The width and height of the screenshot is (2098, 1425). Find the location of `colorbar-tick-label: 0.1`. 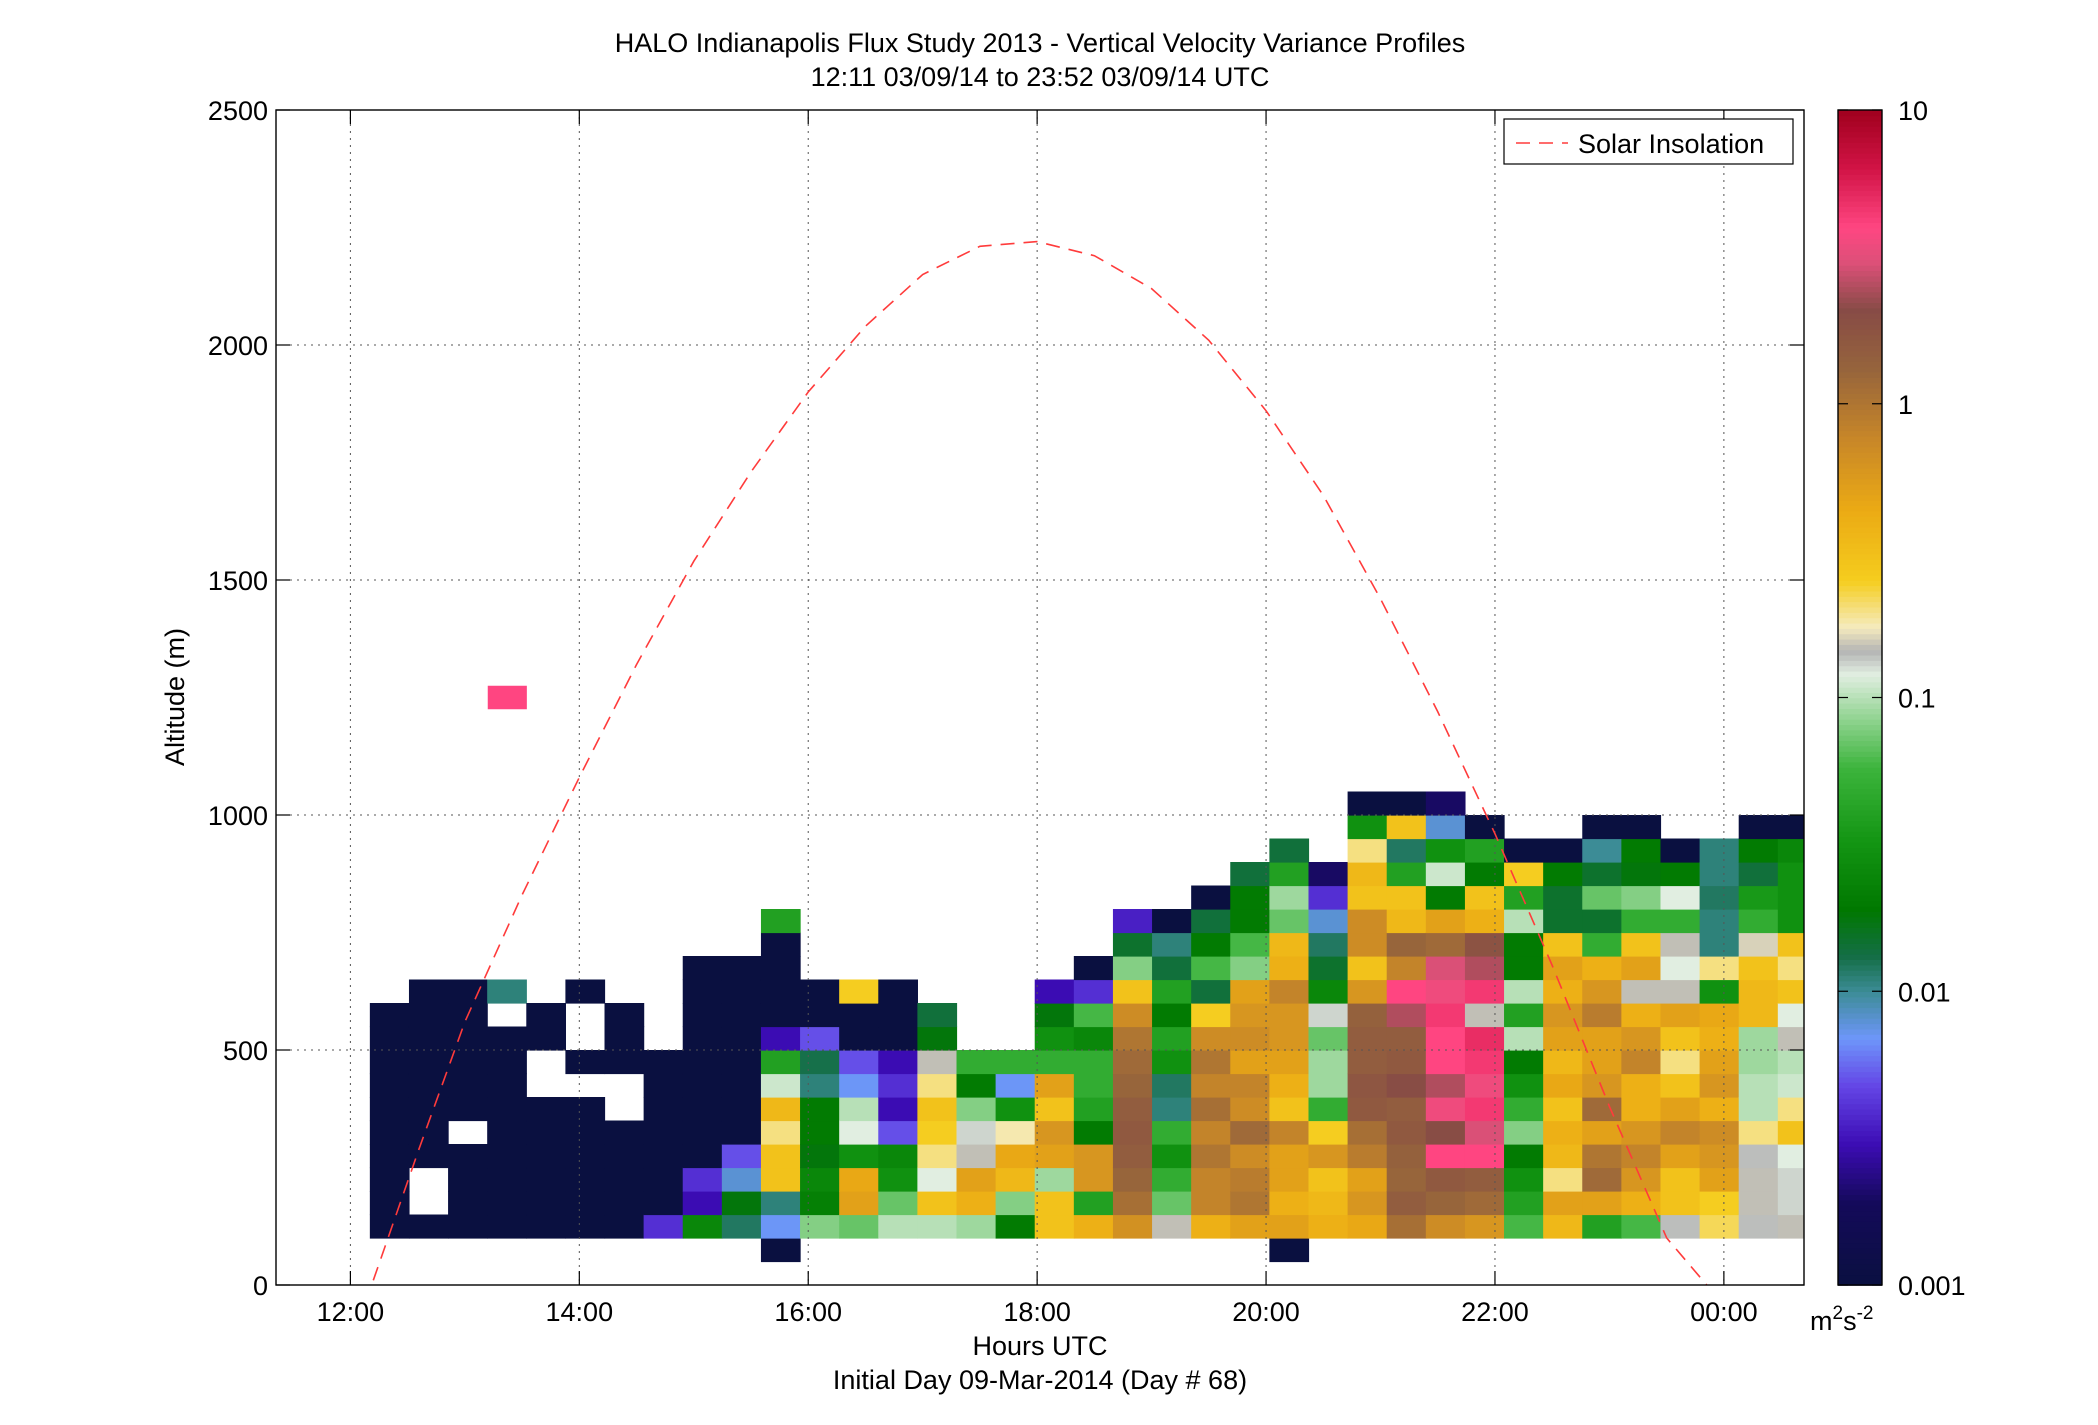

colorbar-tick-label: 0.1 is located at coordinates (1917, 699).